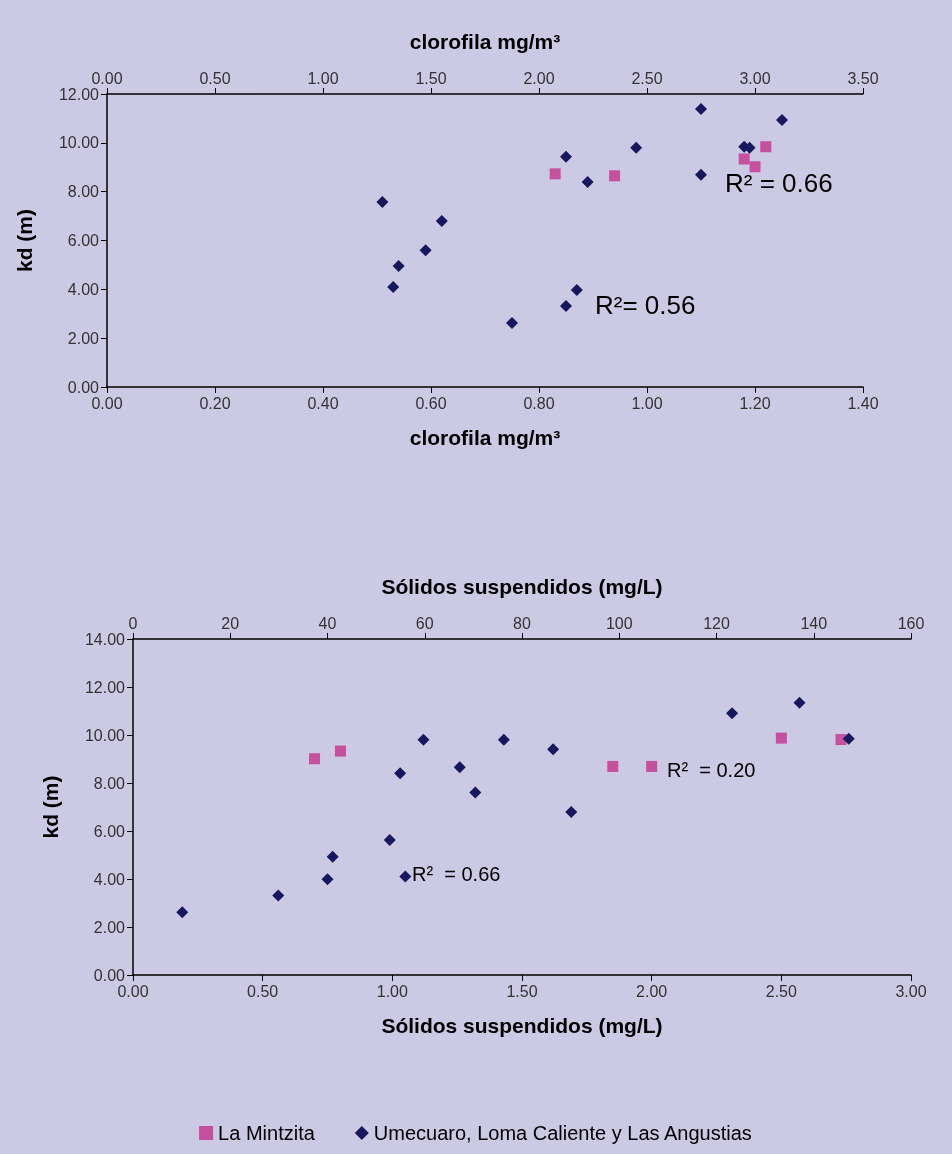 The height and width of the screenshot is (1154, 952). Describe the element at coordinates (863, 403) in the screenshot. I see `x-tick-label: 1.40` at that location.